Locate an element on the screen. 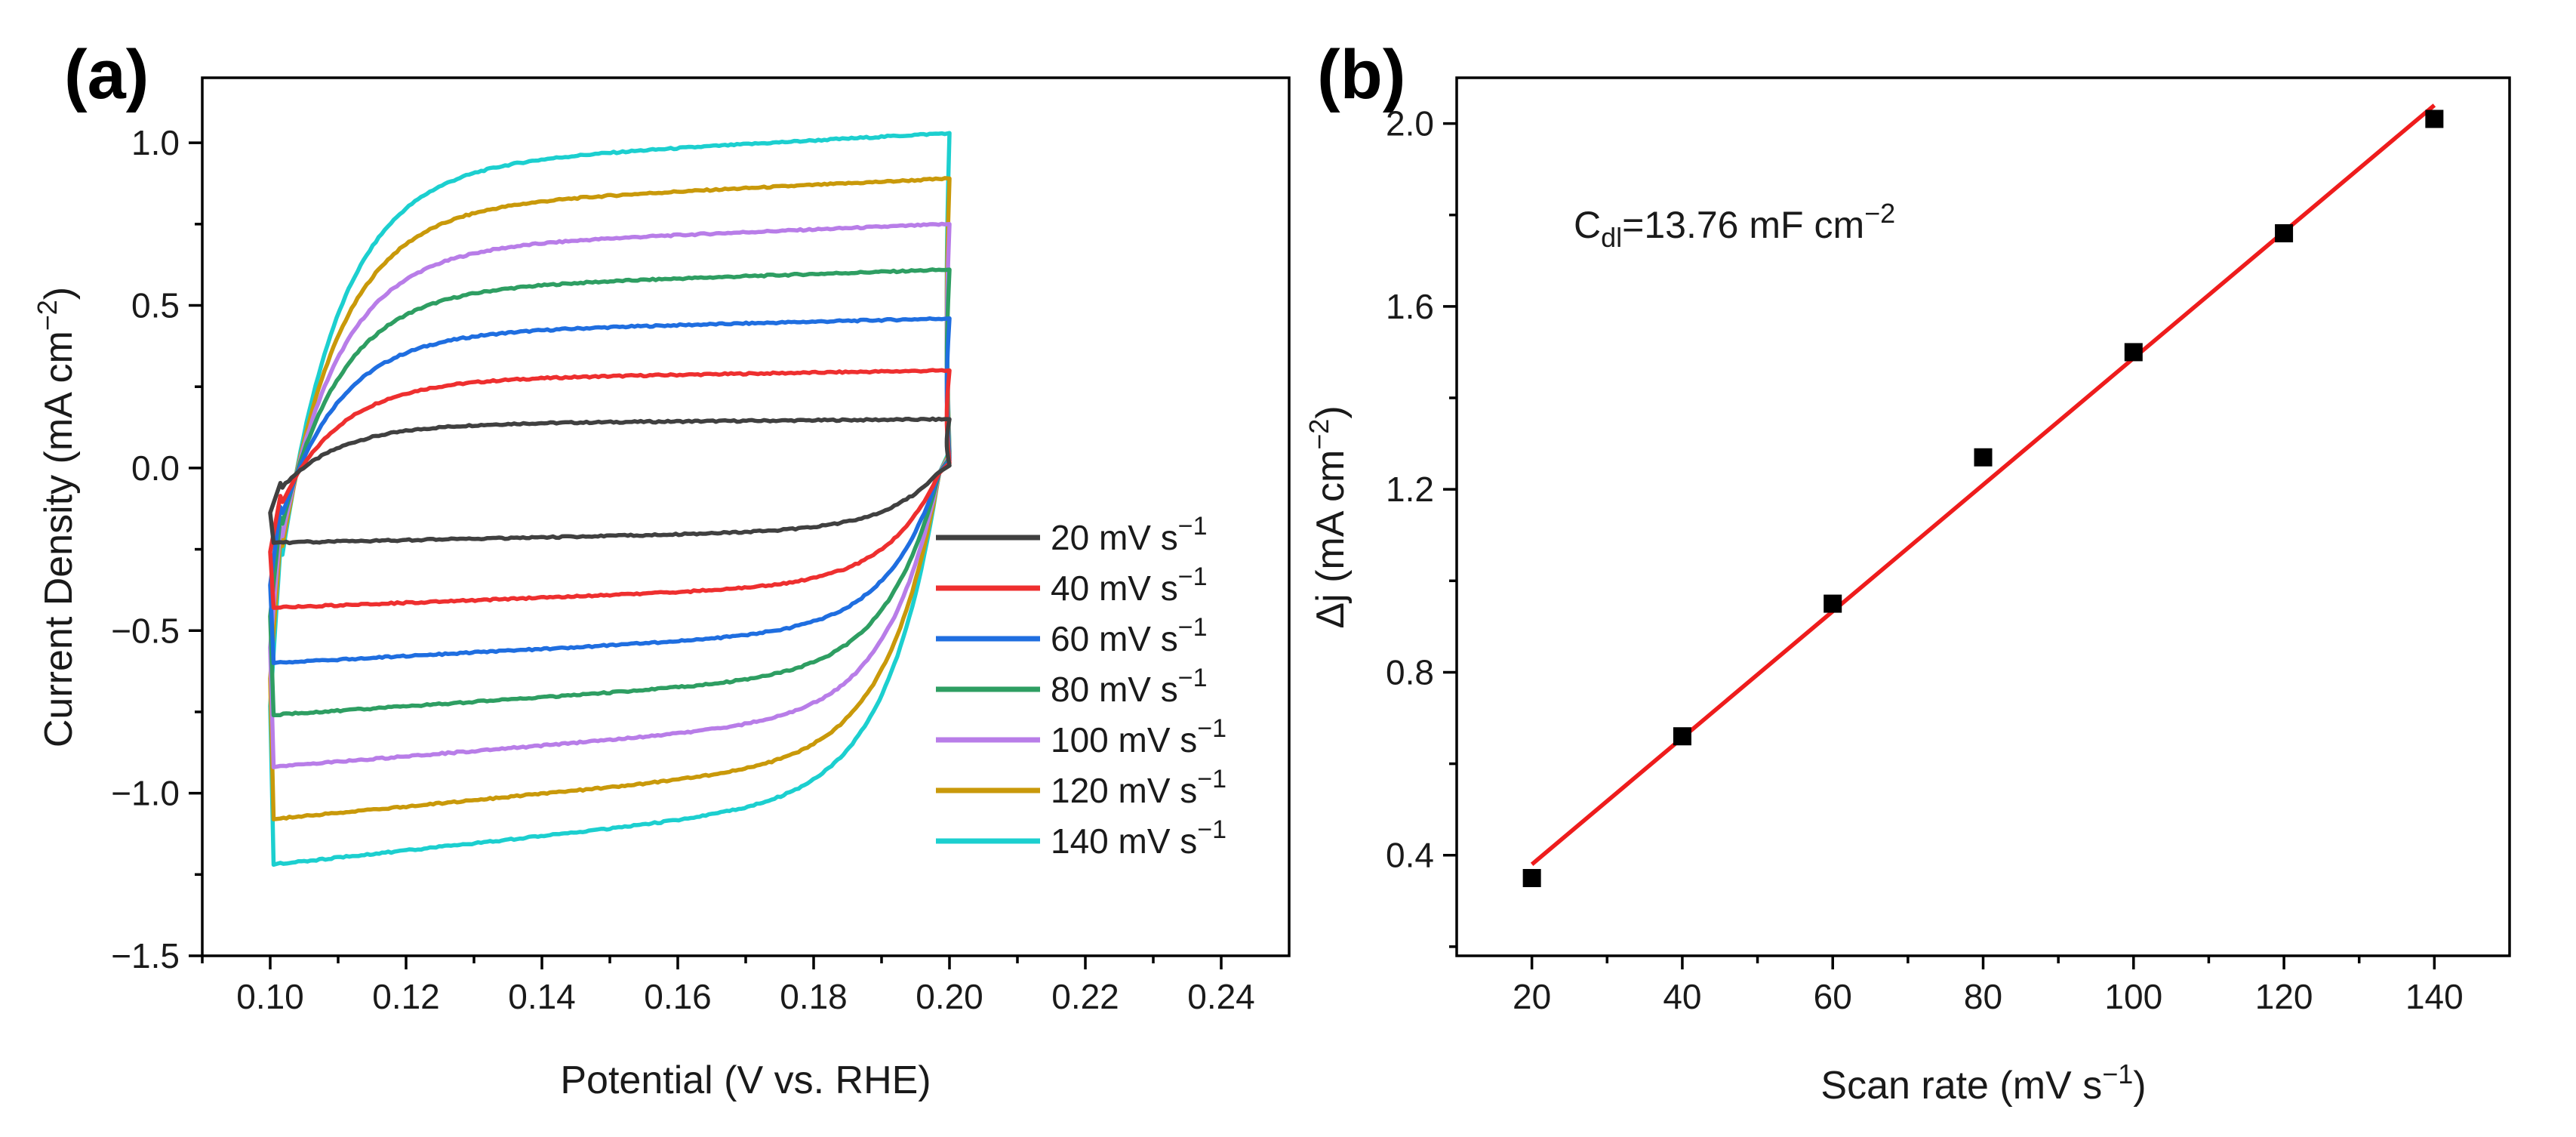  capacitance-annotation: Cdl=13.76 mF cm−2 is located at coordinates (1734, 225).